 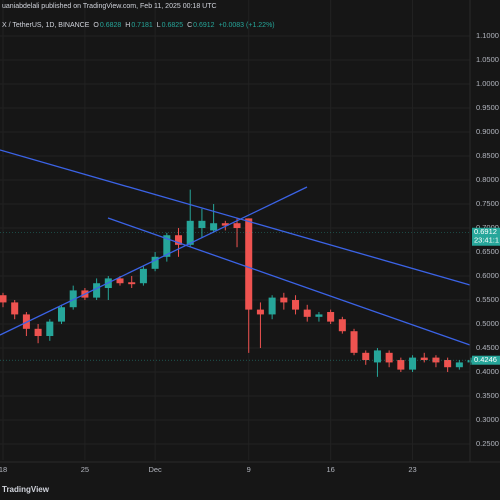 I want to click on x-tick-label: 16, so click(x=330, y=469).